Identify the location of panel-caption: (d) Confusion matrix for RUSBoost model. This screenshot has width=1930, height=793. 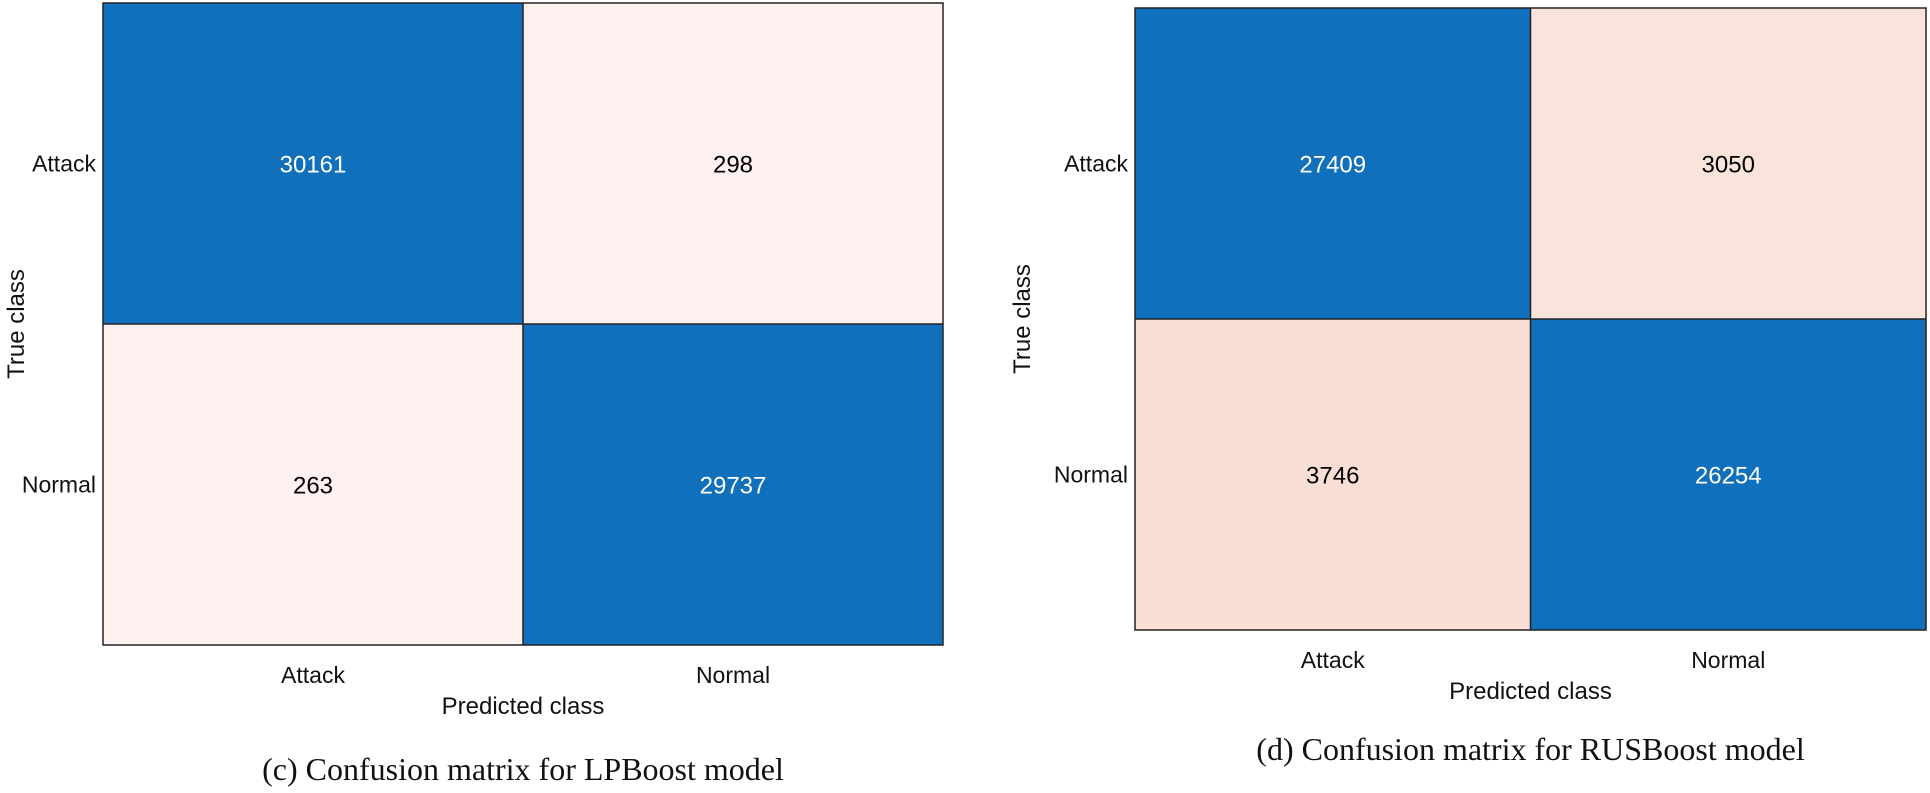
(1530, 749).